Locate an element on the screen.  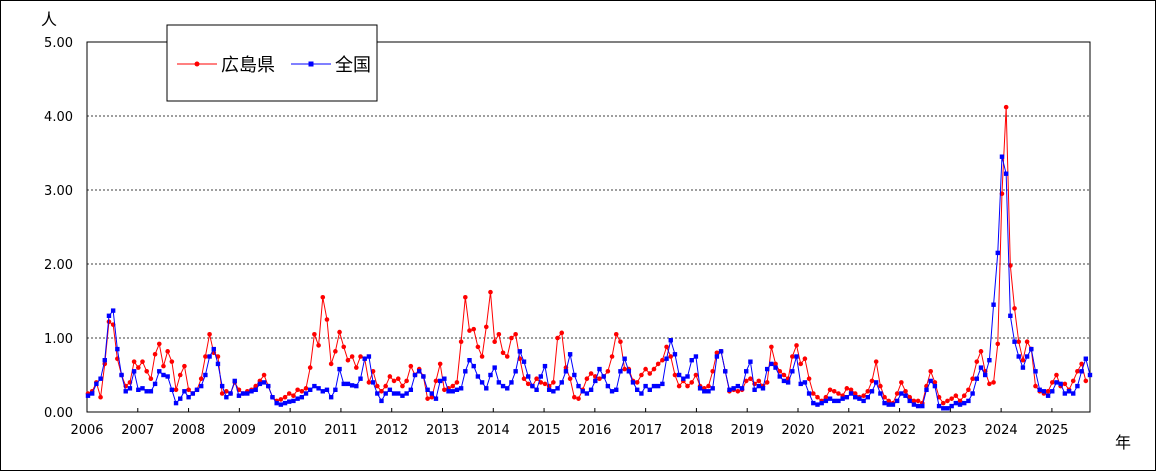
x-tick-label: 2012 is located at coordinates (391, 430).